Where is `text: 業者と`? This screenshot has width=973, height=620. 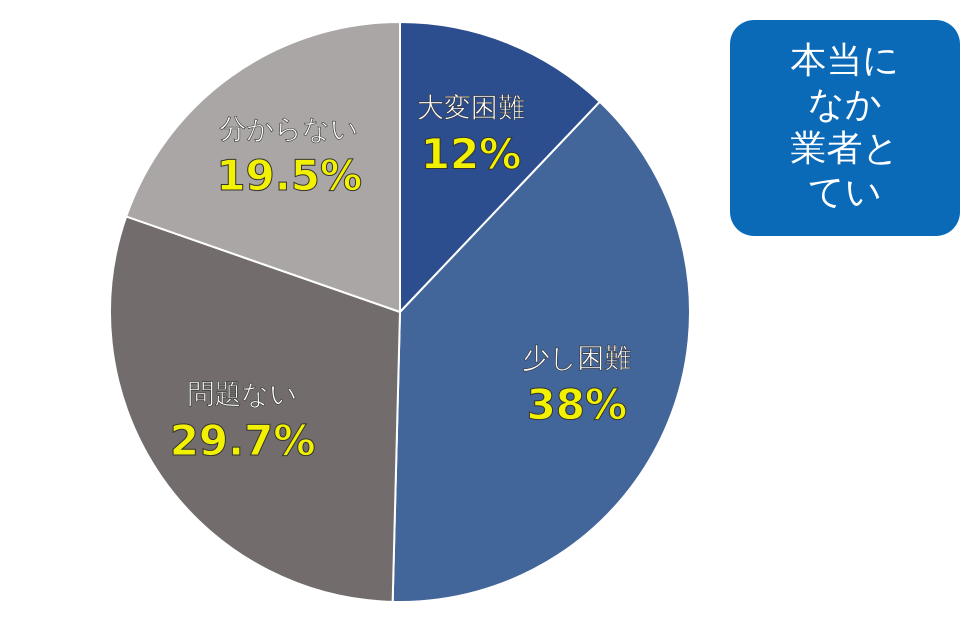
text: 業者と is located at coordinates (845, 148).